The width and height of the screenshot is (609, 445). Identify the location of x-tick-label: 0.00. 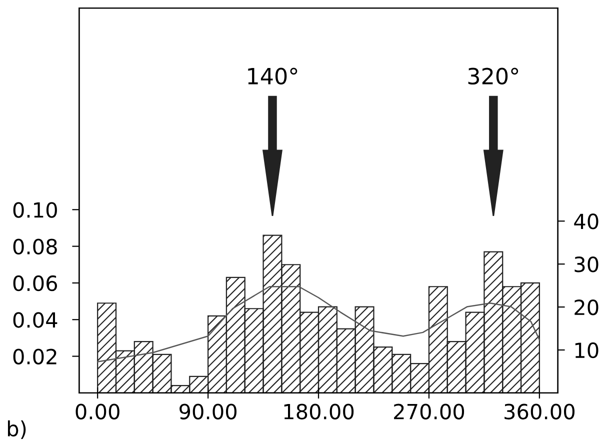
(98, 412).